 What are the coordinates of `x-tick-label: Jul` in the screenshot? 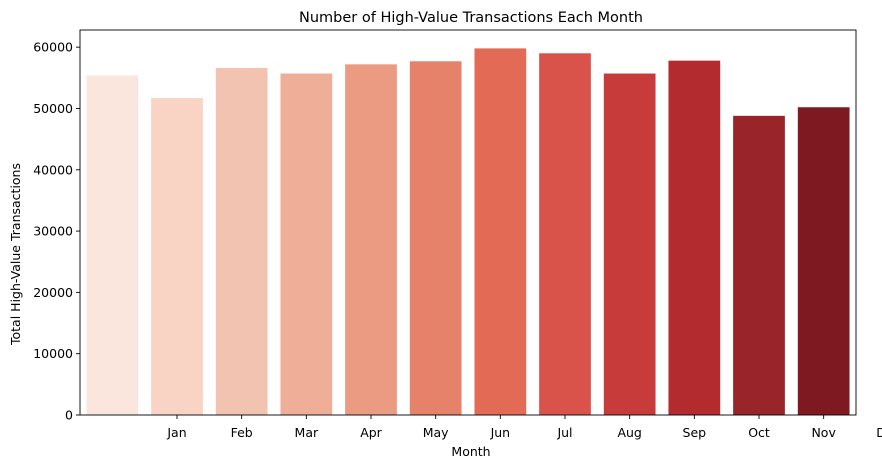 It's located at (564, 432).